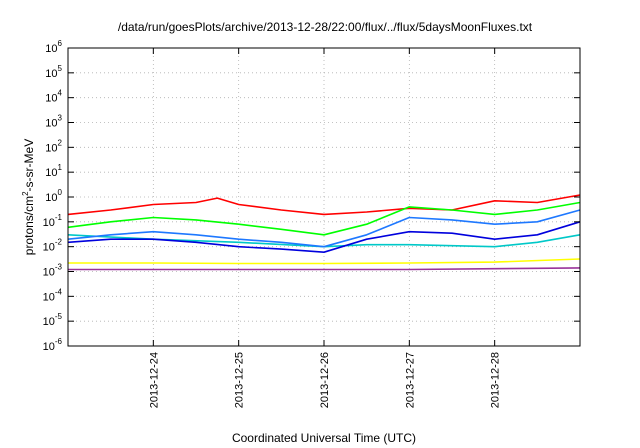  Describe the element at coordinates (324, 438) in the screenshot. I see `x-axis-label: Coordinated Universal Time (UTC)` at that location.